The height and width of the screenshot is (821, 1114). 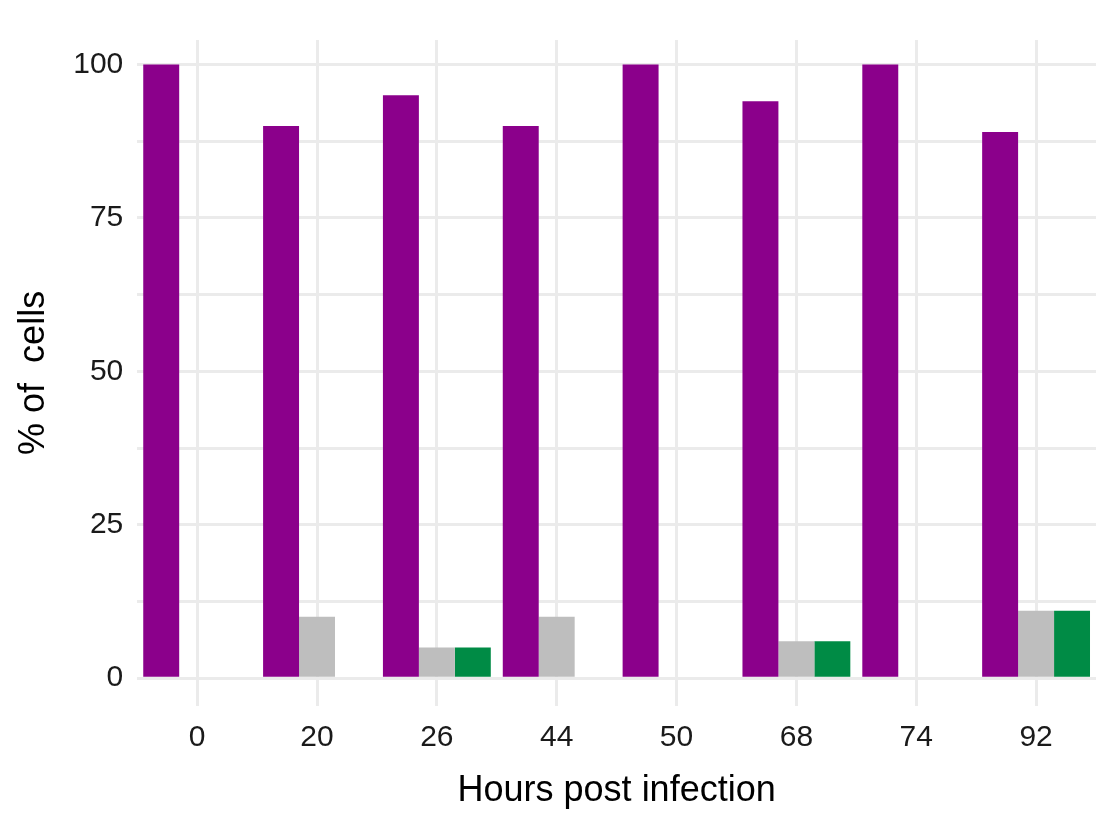 What do you see at coordinates (437, 736) in the screenshot?
I see `x-tick-label: 26` at bounding box center [437, 736].